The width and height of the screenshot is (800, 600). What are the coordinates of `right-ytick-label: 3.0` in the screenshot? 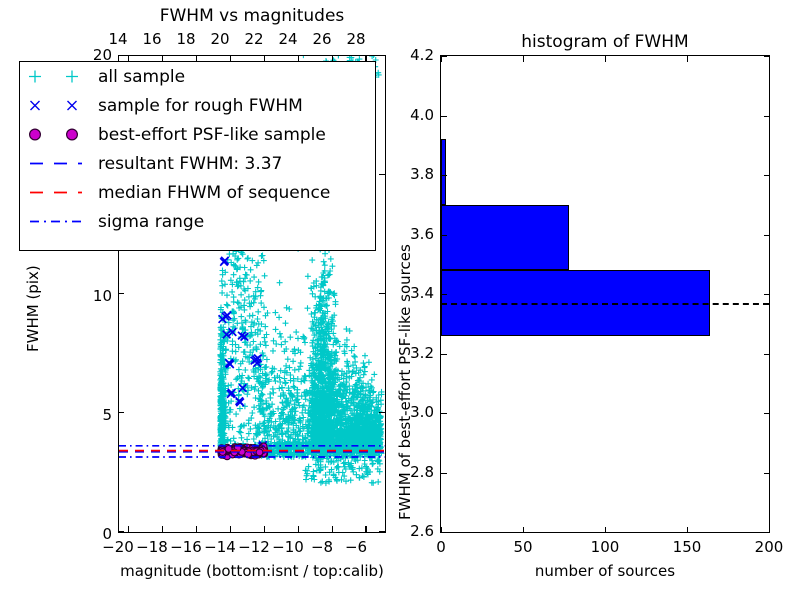 It's located at (422, 412).